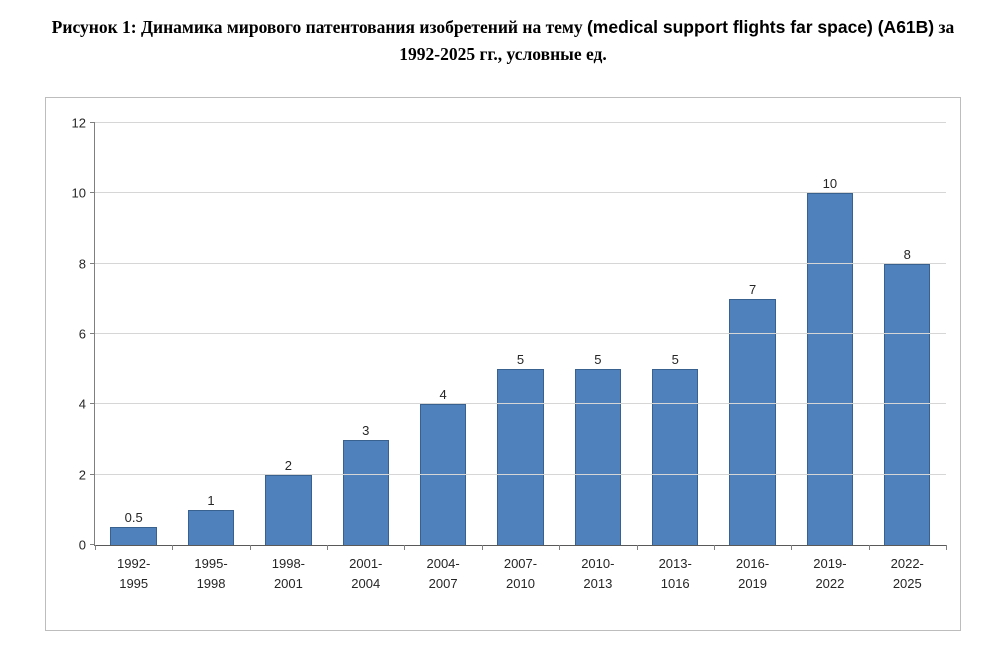 This screenshot has width=1006, height=651. Describe the element at coordinates (288, 583) in the screenshot. I see `x-axis-label-line2: 2001` at that location.